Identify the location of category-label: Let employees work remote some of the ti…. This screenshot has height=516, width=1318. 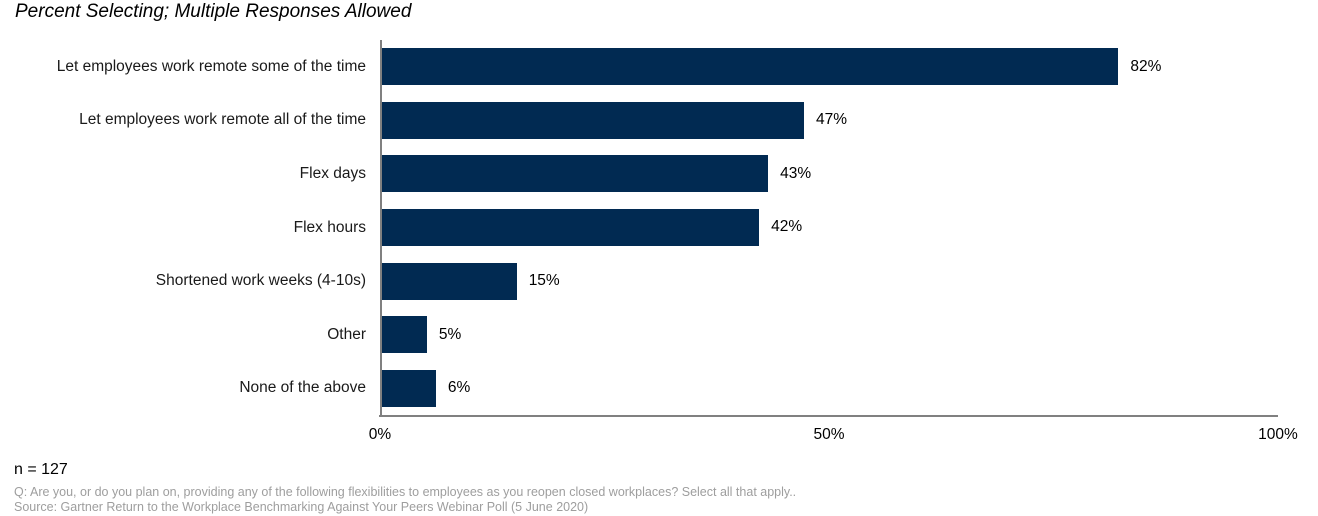
(211, 66).